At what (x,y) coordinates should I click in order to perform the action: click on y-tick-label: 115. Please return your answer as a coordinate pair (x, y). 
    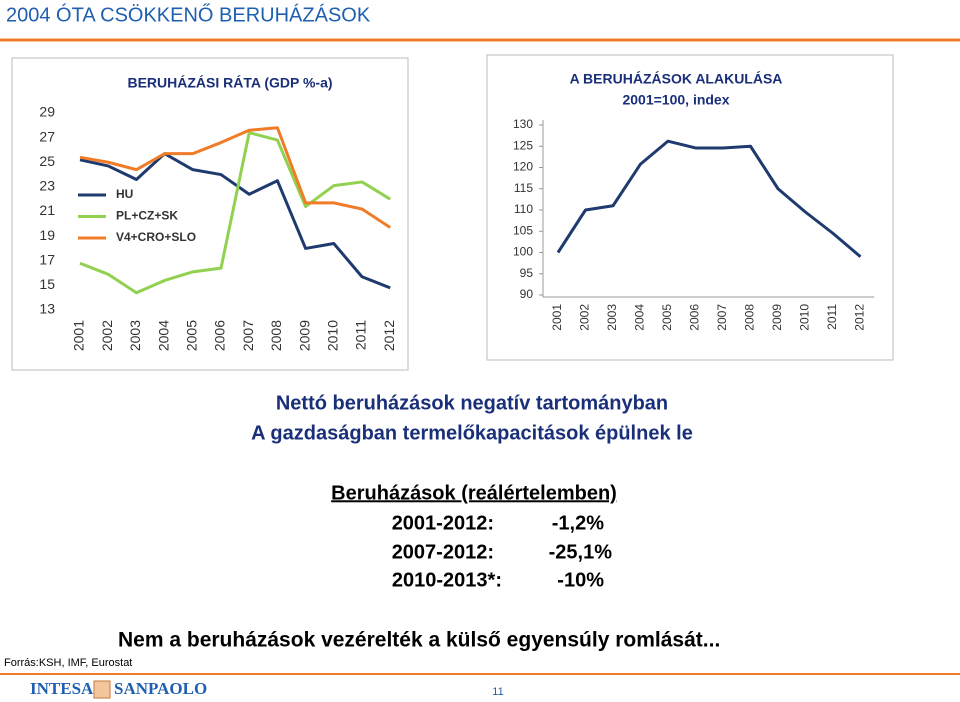
    Looking at the image, I should click on (523, 188).